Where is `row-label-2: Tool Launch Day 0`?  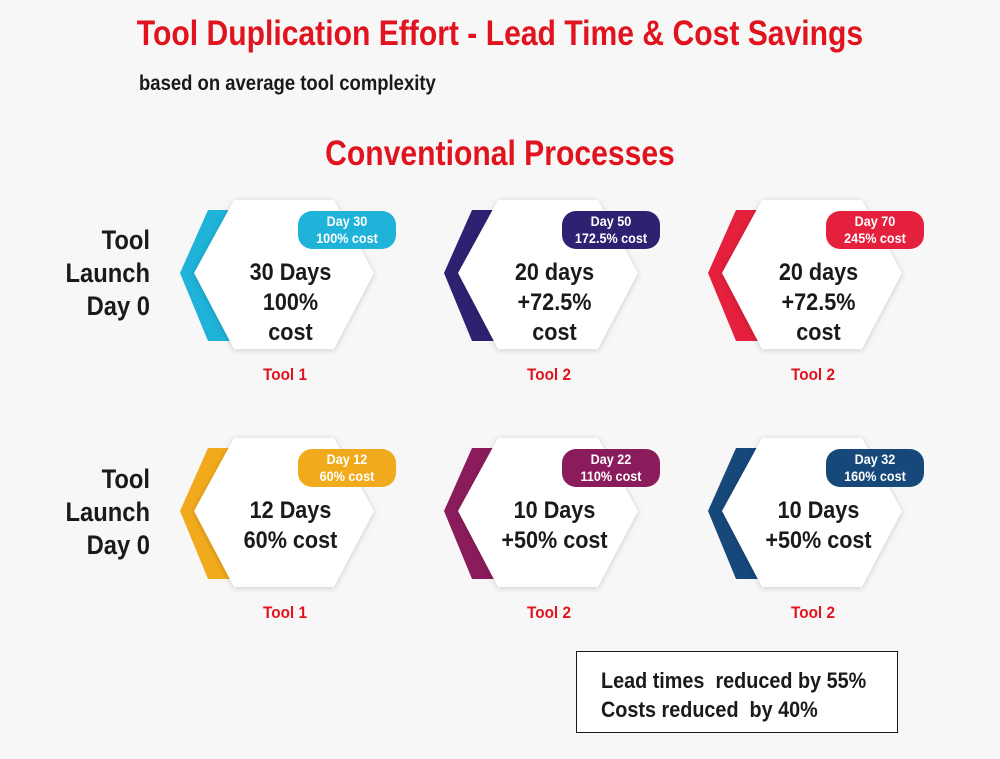 row-label-2: Tool Launch Day 0 is located at coordinates (93, 512).